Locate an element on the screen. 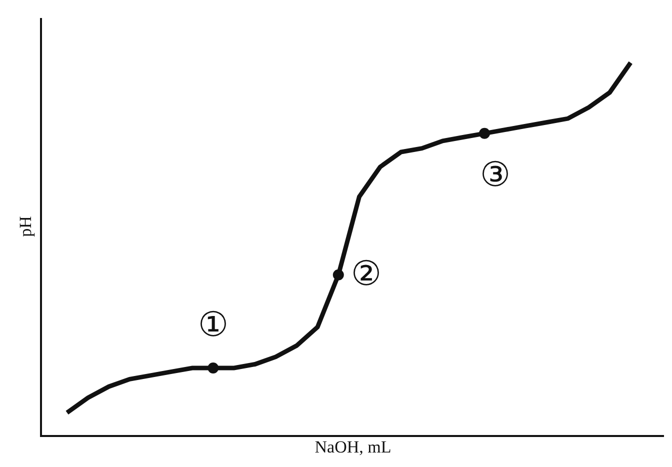 The width and height of the screenshot is (672, 467). x-axis-title: NaOH, mL is located at coordinates (353, 446).